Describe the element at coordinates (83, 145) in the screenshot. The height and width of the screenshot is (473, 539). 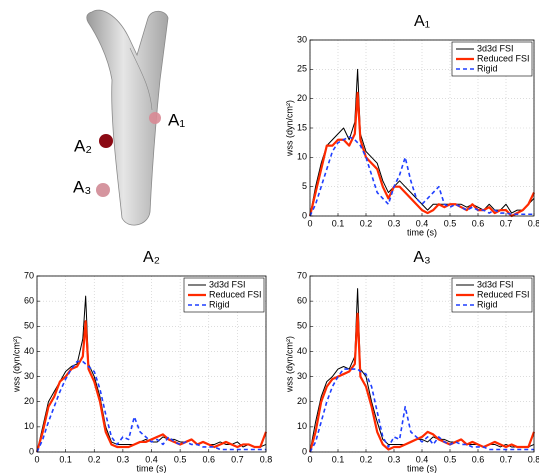
I see `site-label: A₂` at that location.